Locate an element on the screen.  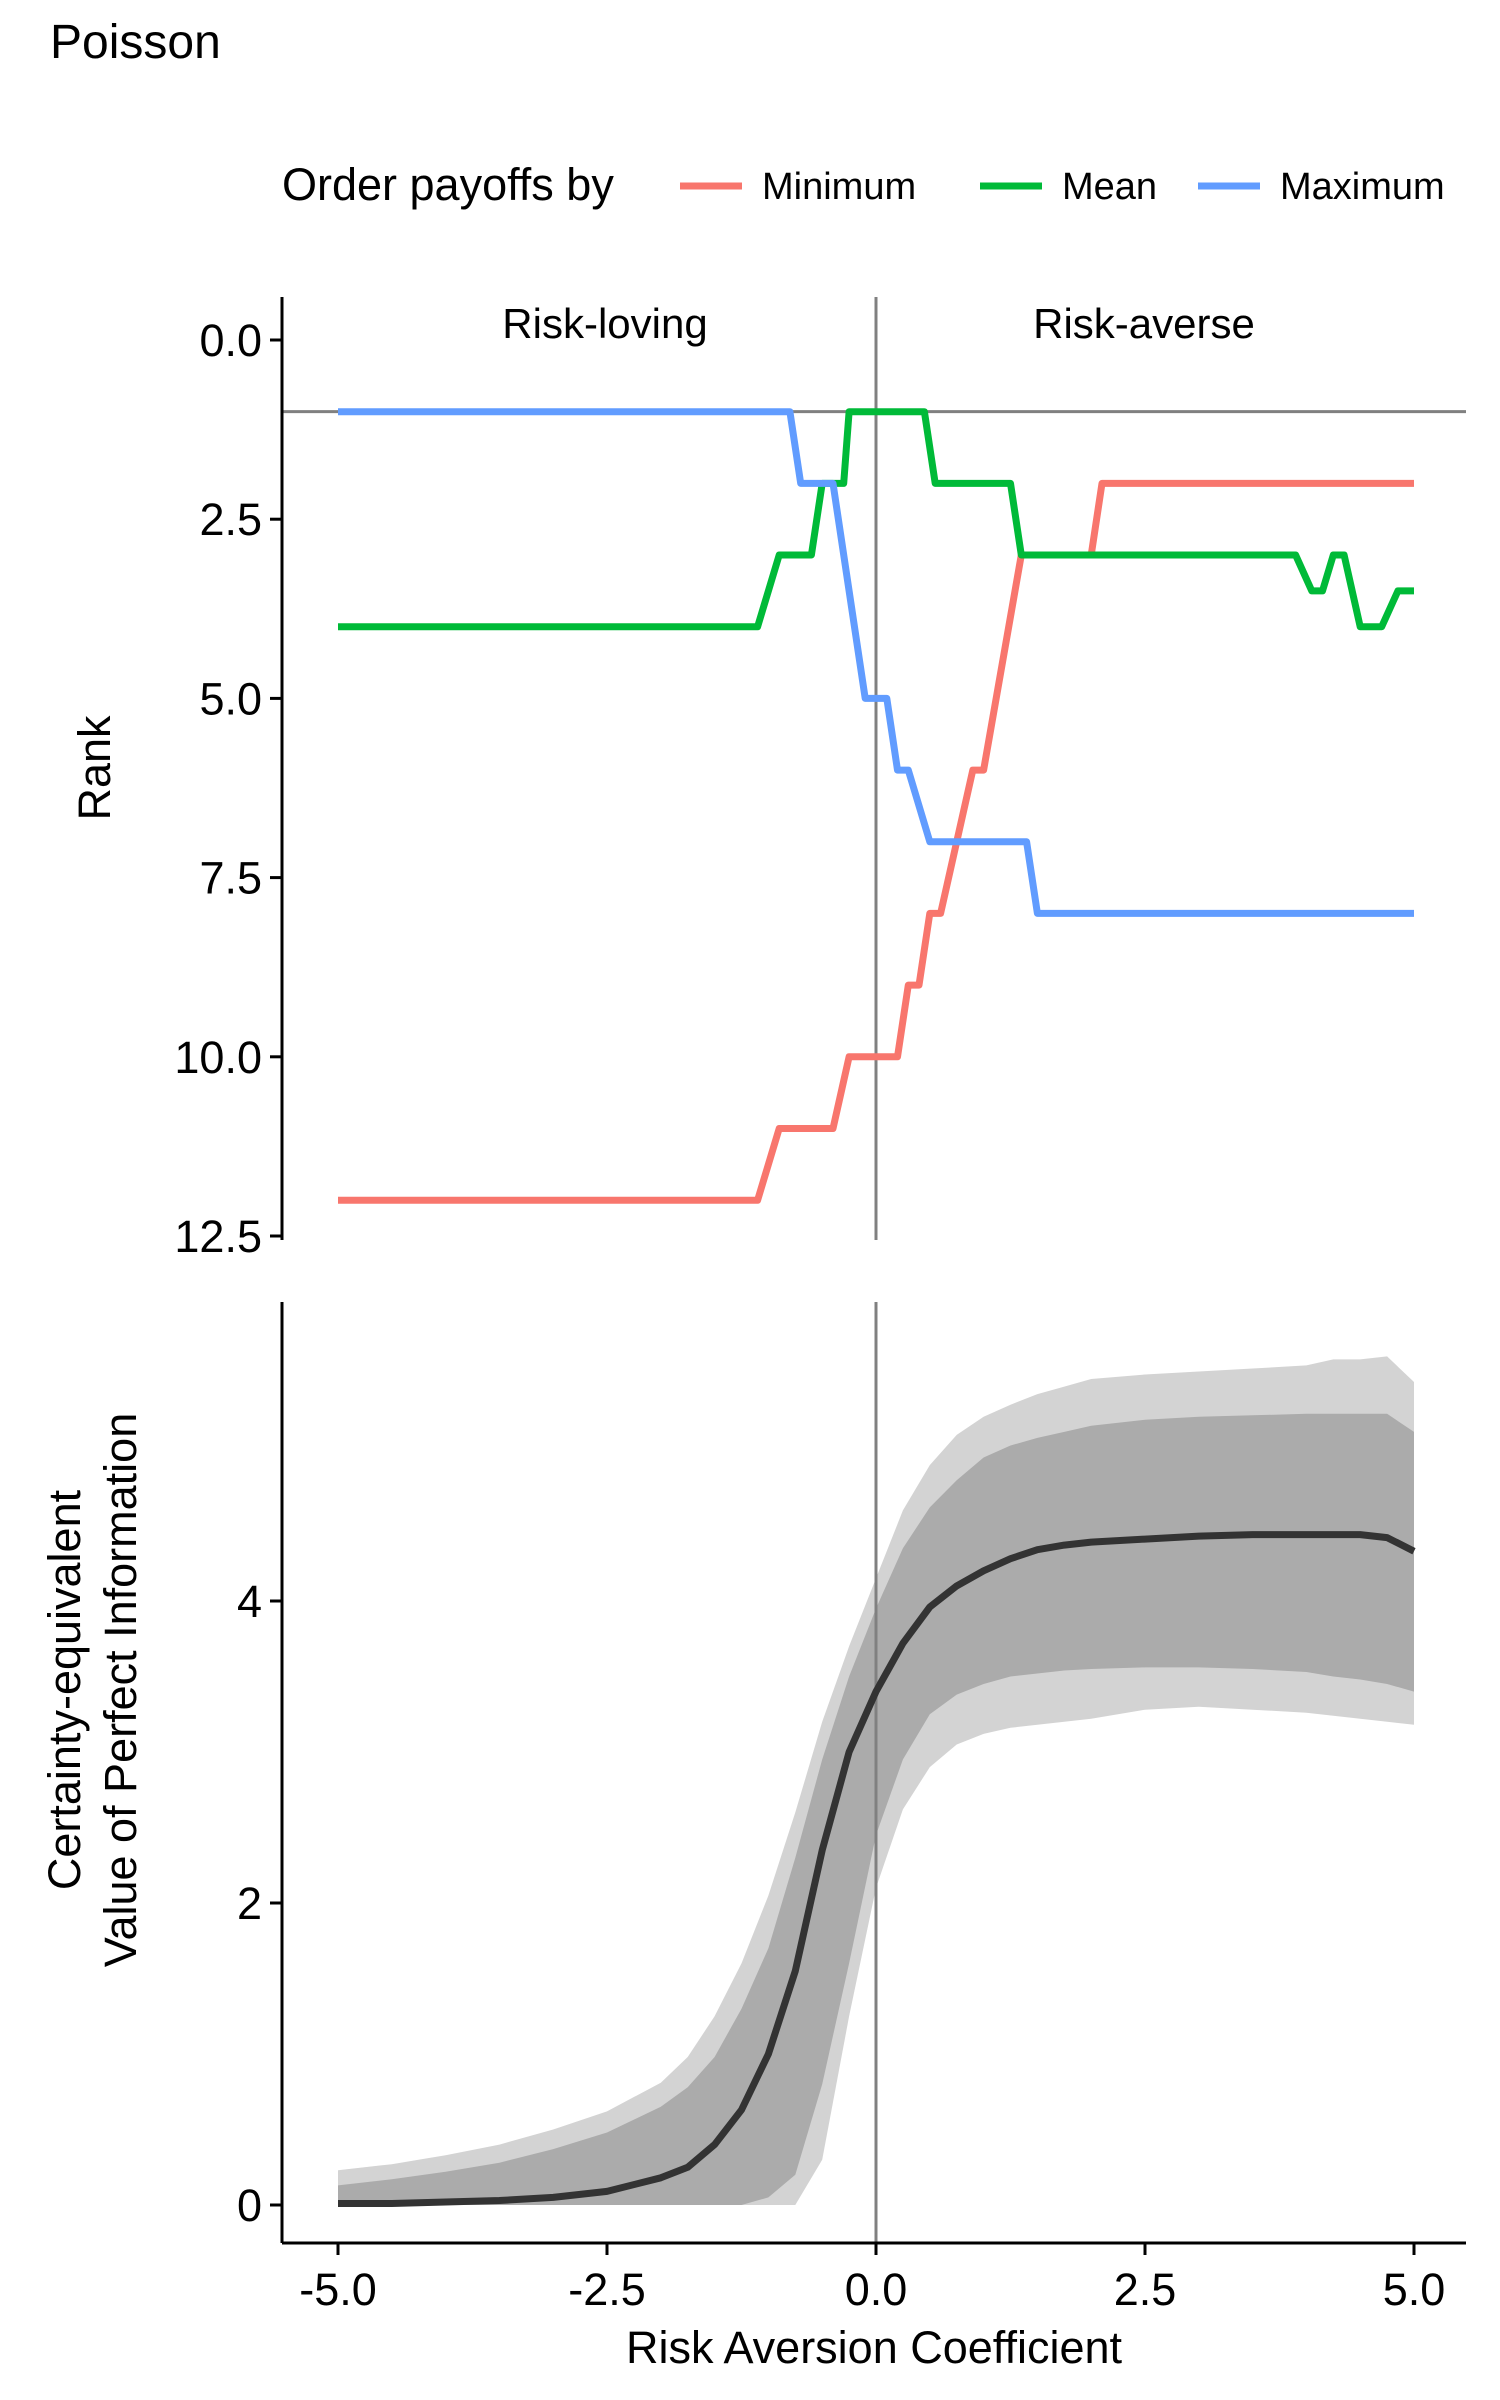
top-y-tick-label: 2.5 is located at coordinates (230, 519).